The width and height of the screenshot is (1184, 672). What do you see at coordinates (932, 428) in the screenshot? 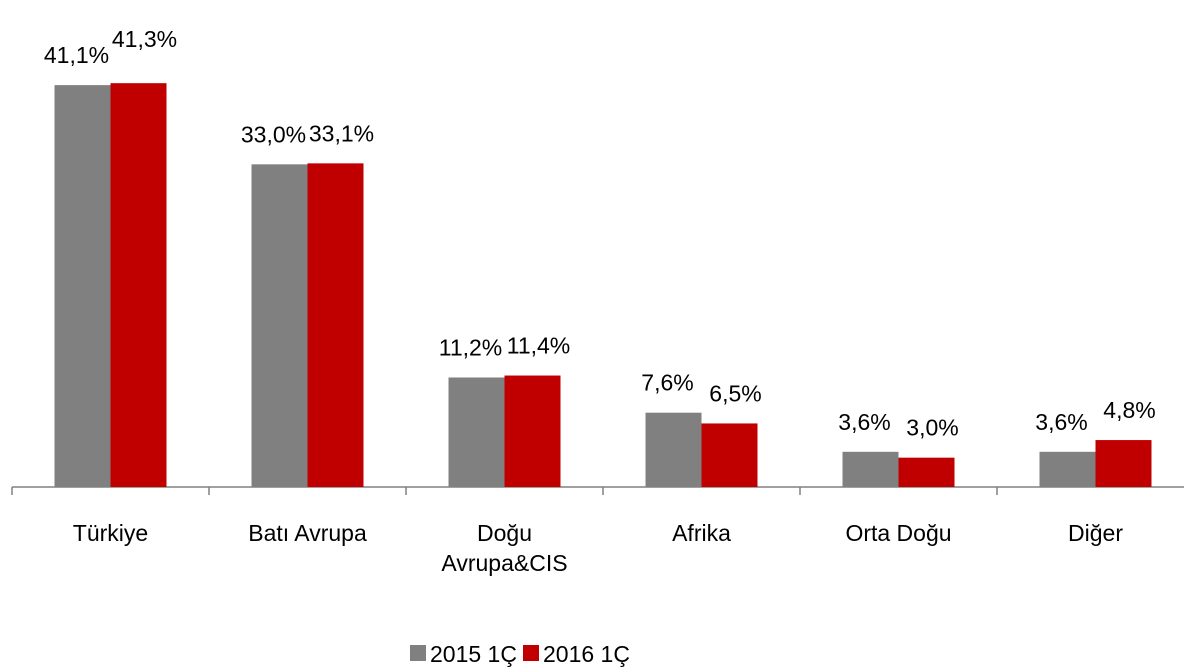
I see `data-label: 3,0%` at bounding box center [932, 428].